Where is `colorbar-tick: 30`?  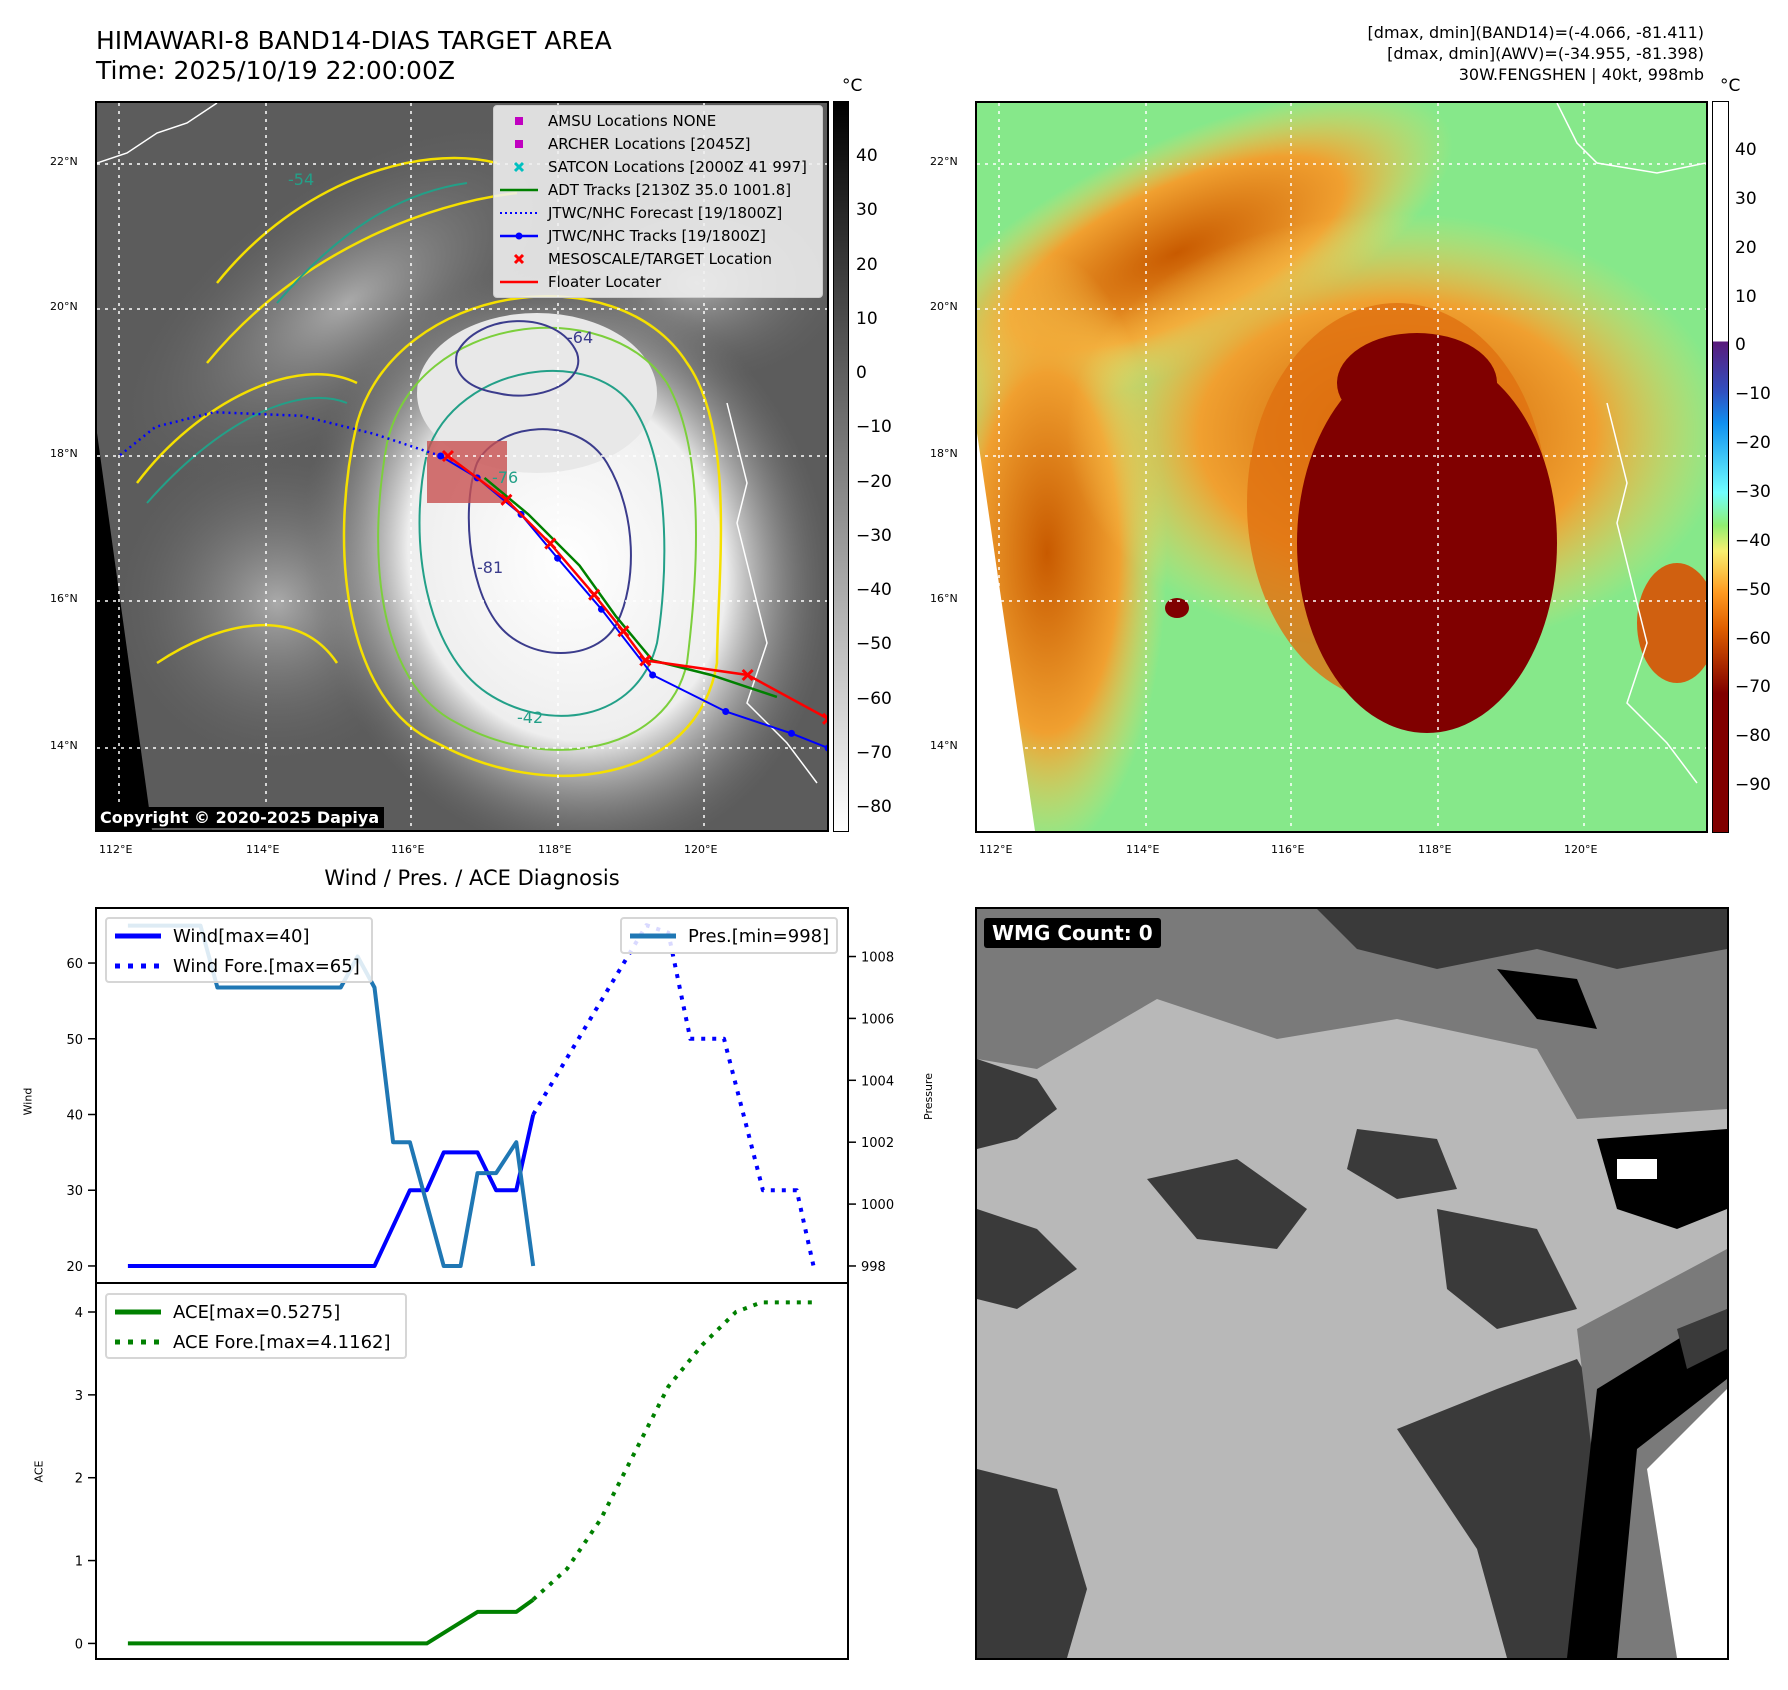
colorbar-tick: 30 is located at coordinates (1746, 198).